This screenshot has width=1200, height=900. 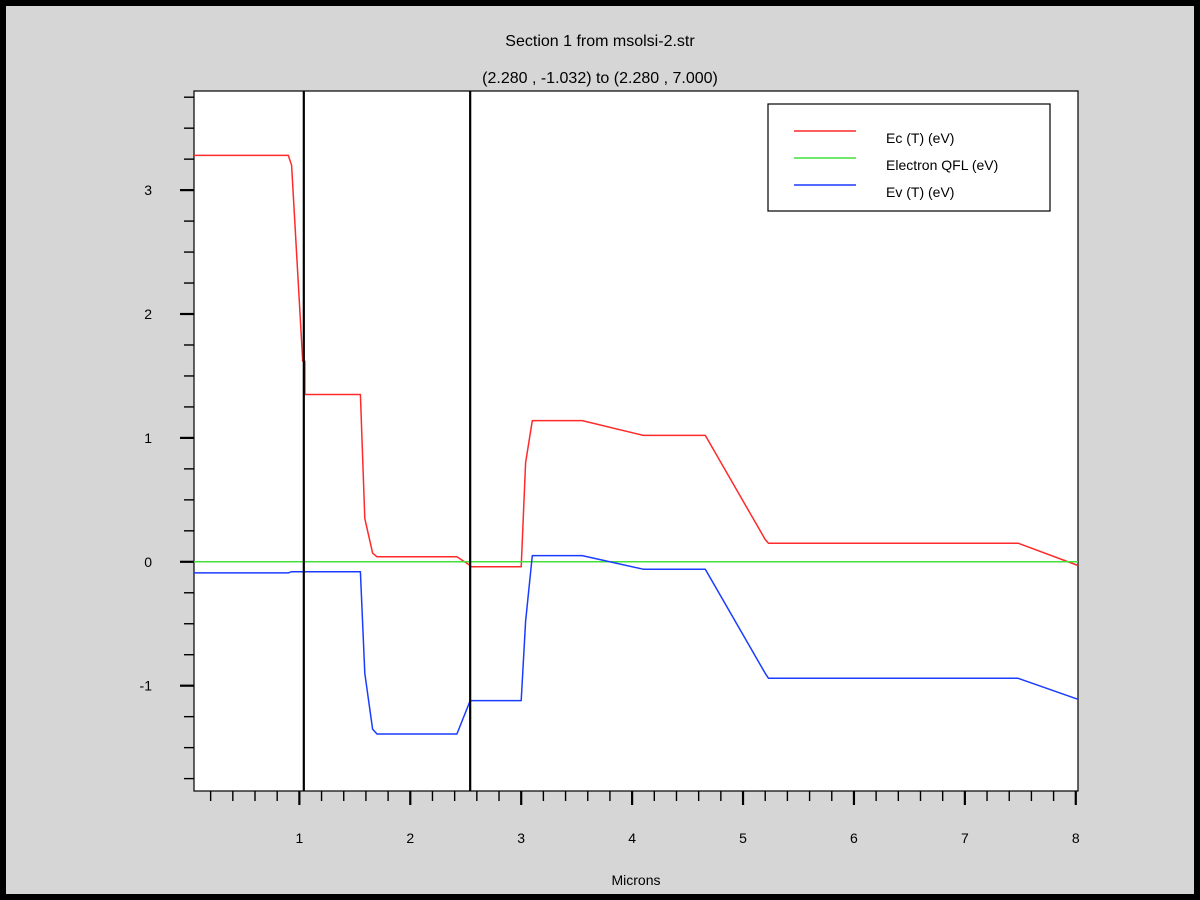 What do you see at coordinates (148, 314) in the screenshot?
I see `y-tick-label: 2` at bounding box center [148, 314].